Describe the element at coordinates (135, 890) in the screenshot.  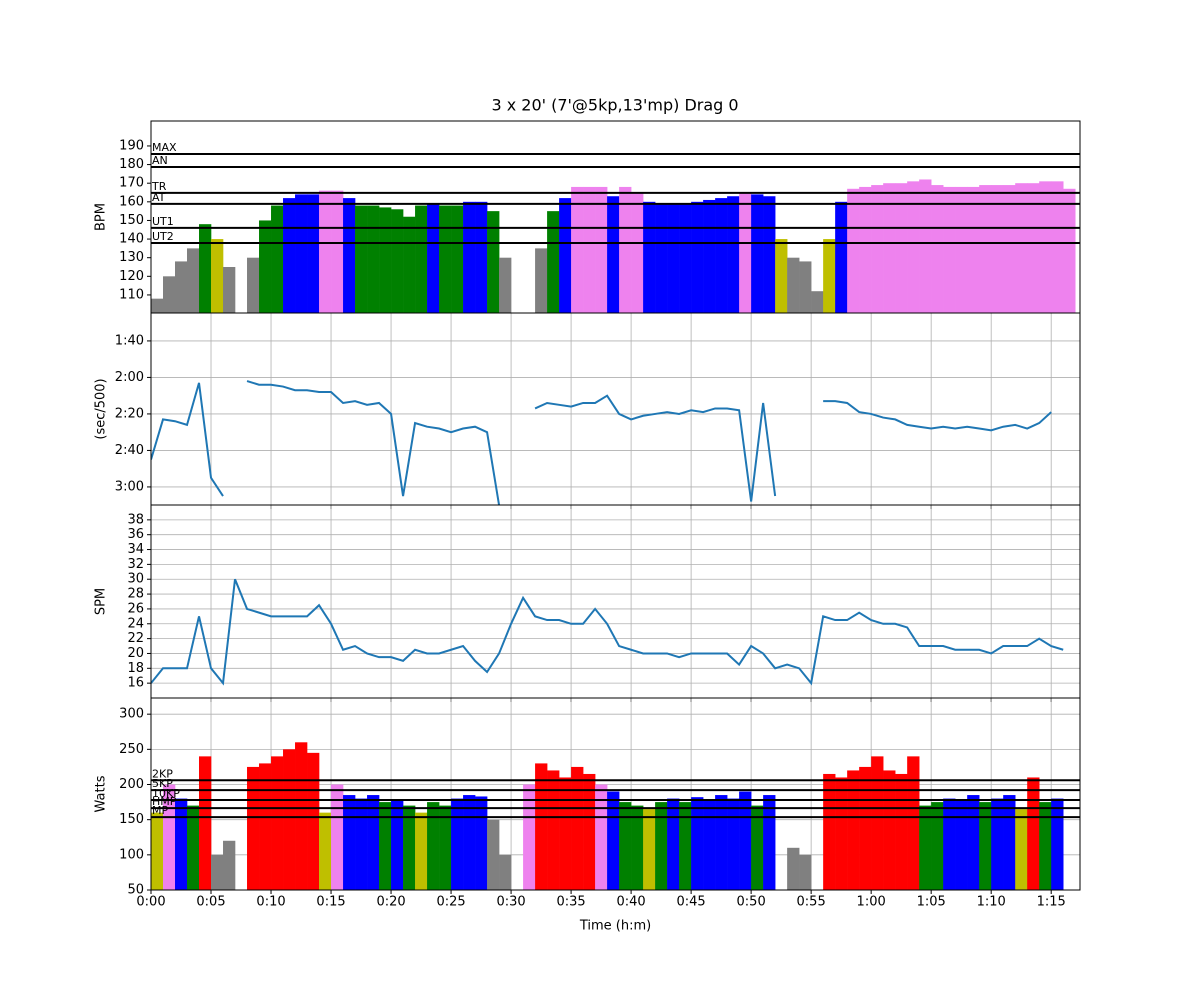
I see `y-tick-label: 50` at that location.